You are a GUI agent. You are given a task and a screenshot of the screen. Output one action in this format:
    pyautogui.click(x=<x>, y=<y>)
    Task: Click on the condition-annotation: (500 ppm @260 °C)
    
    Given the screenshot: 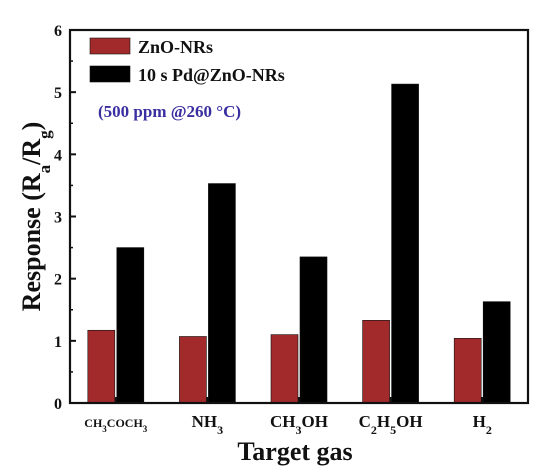 What is the action you would take?
    pyautogui.click(x=169, y=111)
    